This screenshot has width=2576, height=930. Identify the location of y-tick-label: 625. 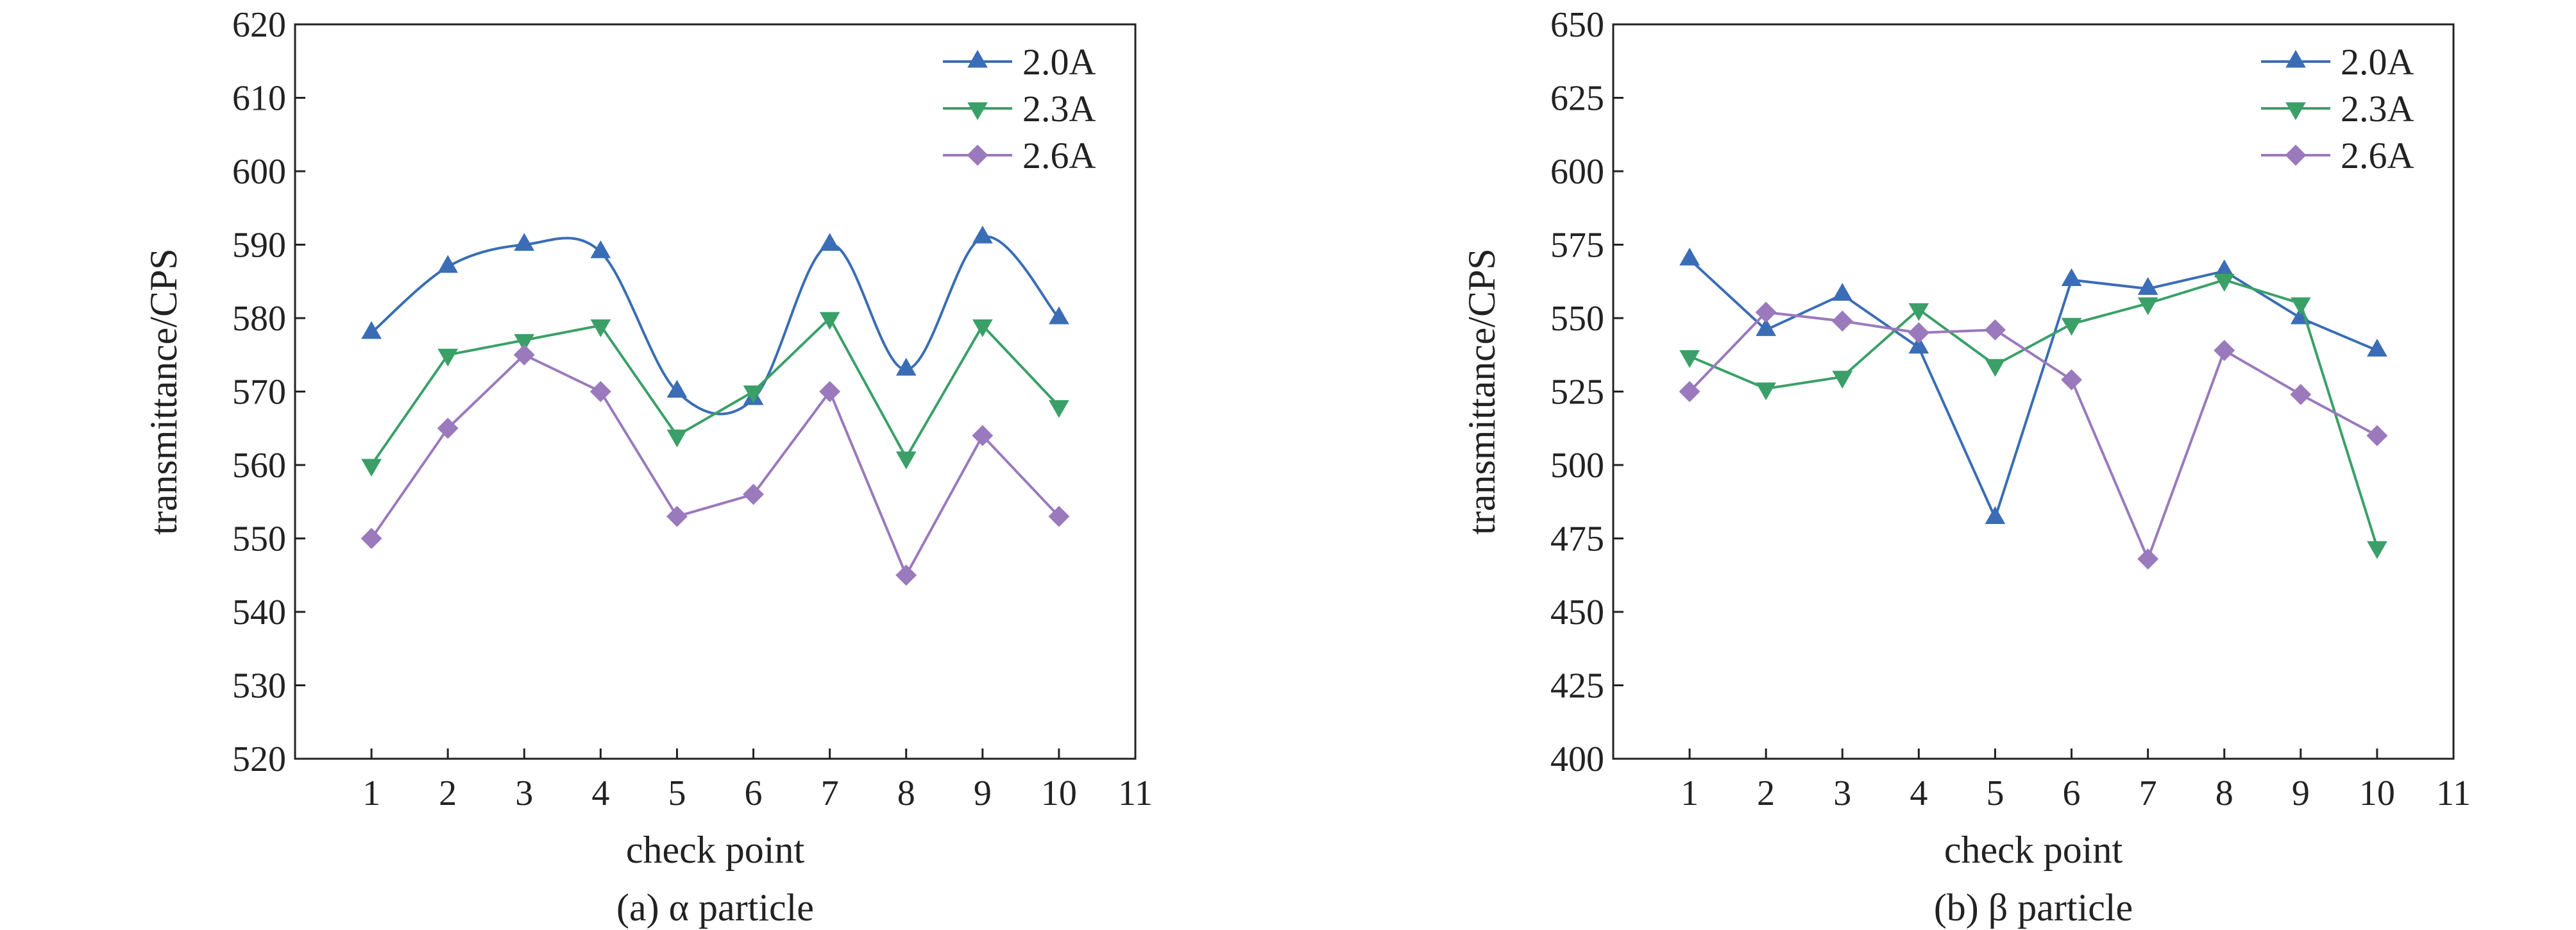
(1577, 99).